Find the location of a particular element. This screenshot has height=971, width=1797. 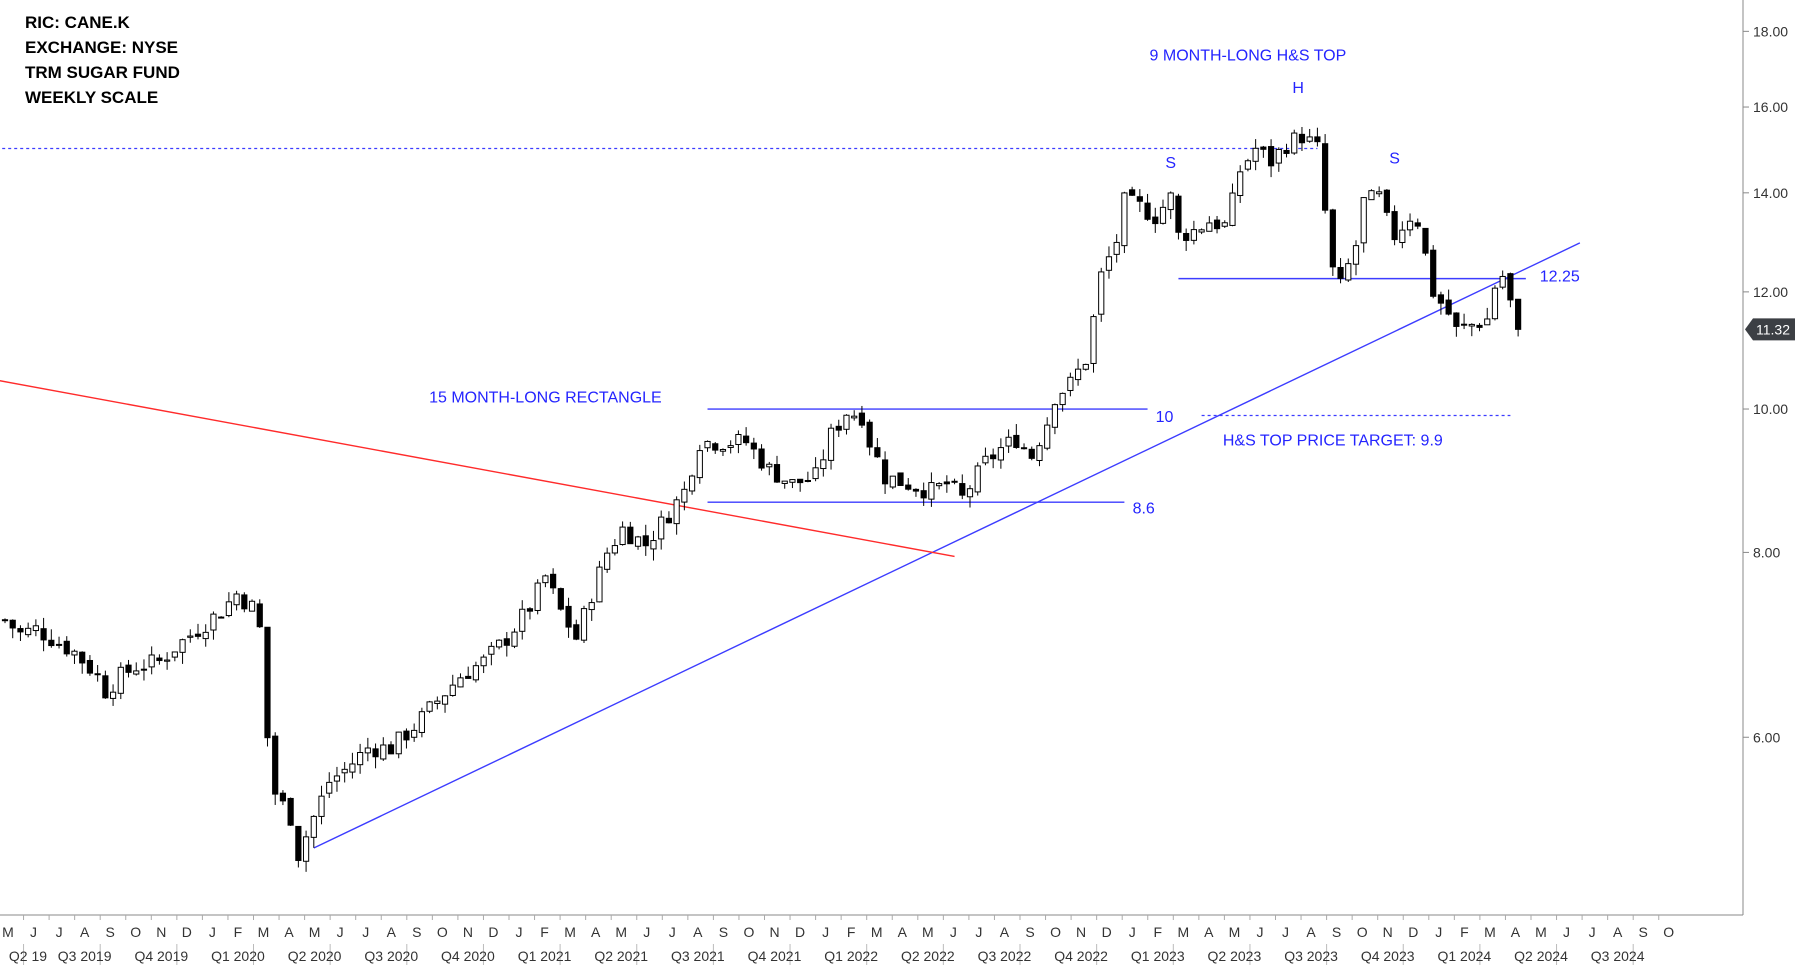

left-shoulder-label: S is located at coordinates (1170, 163).